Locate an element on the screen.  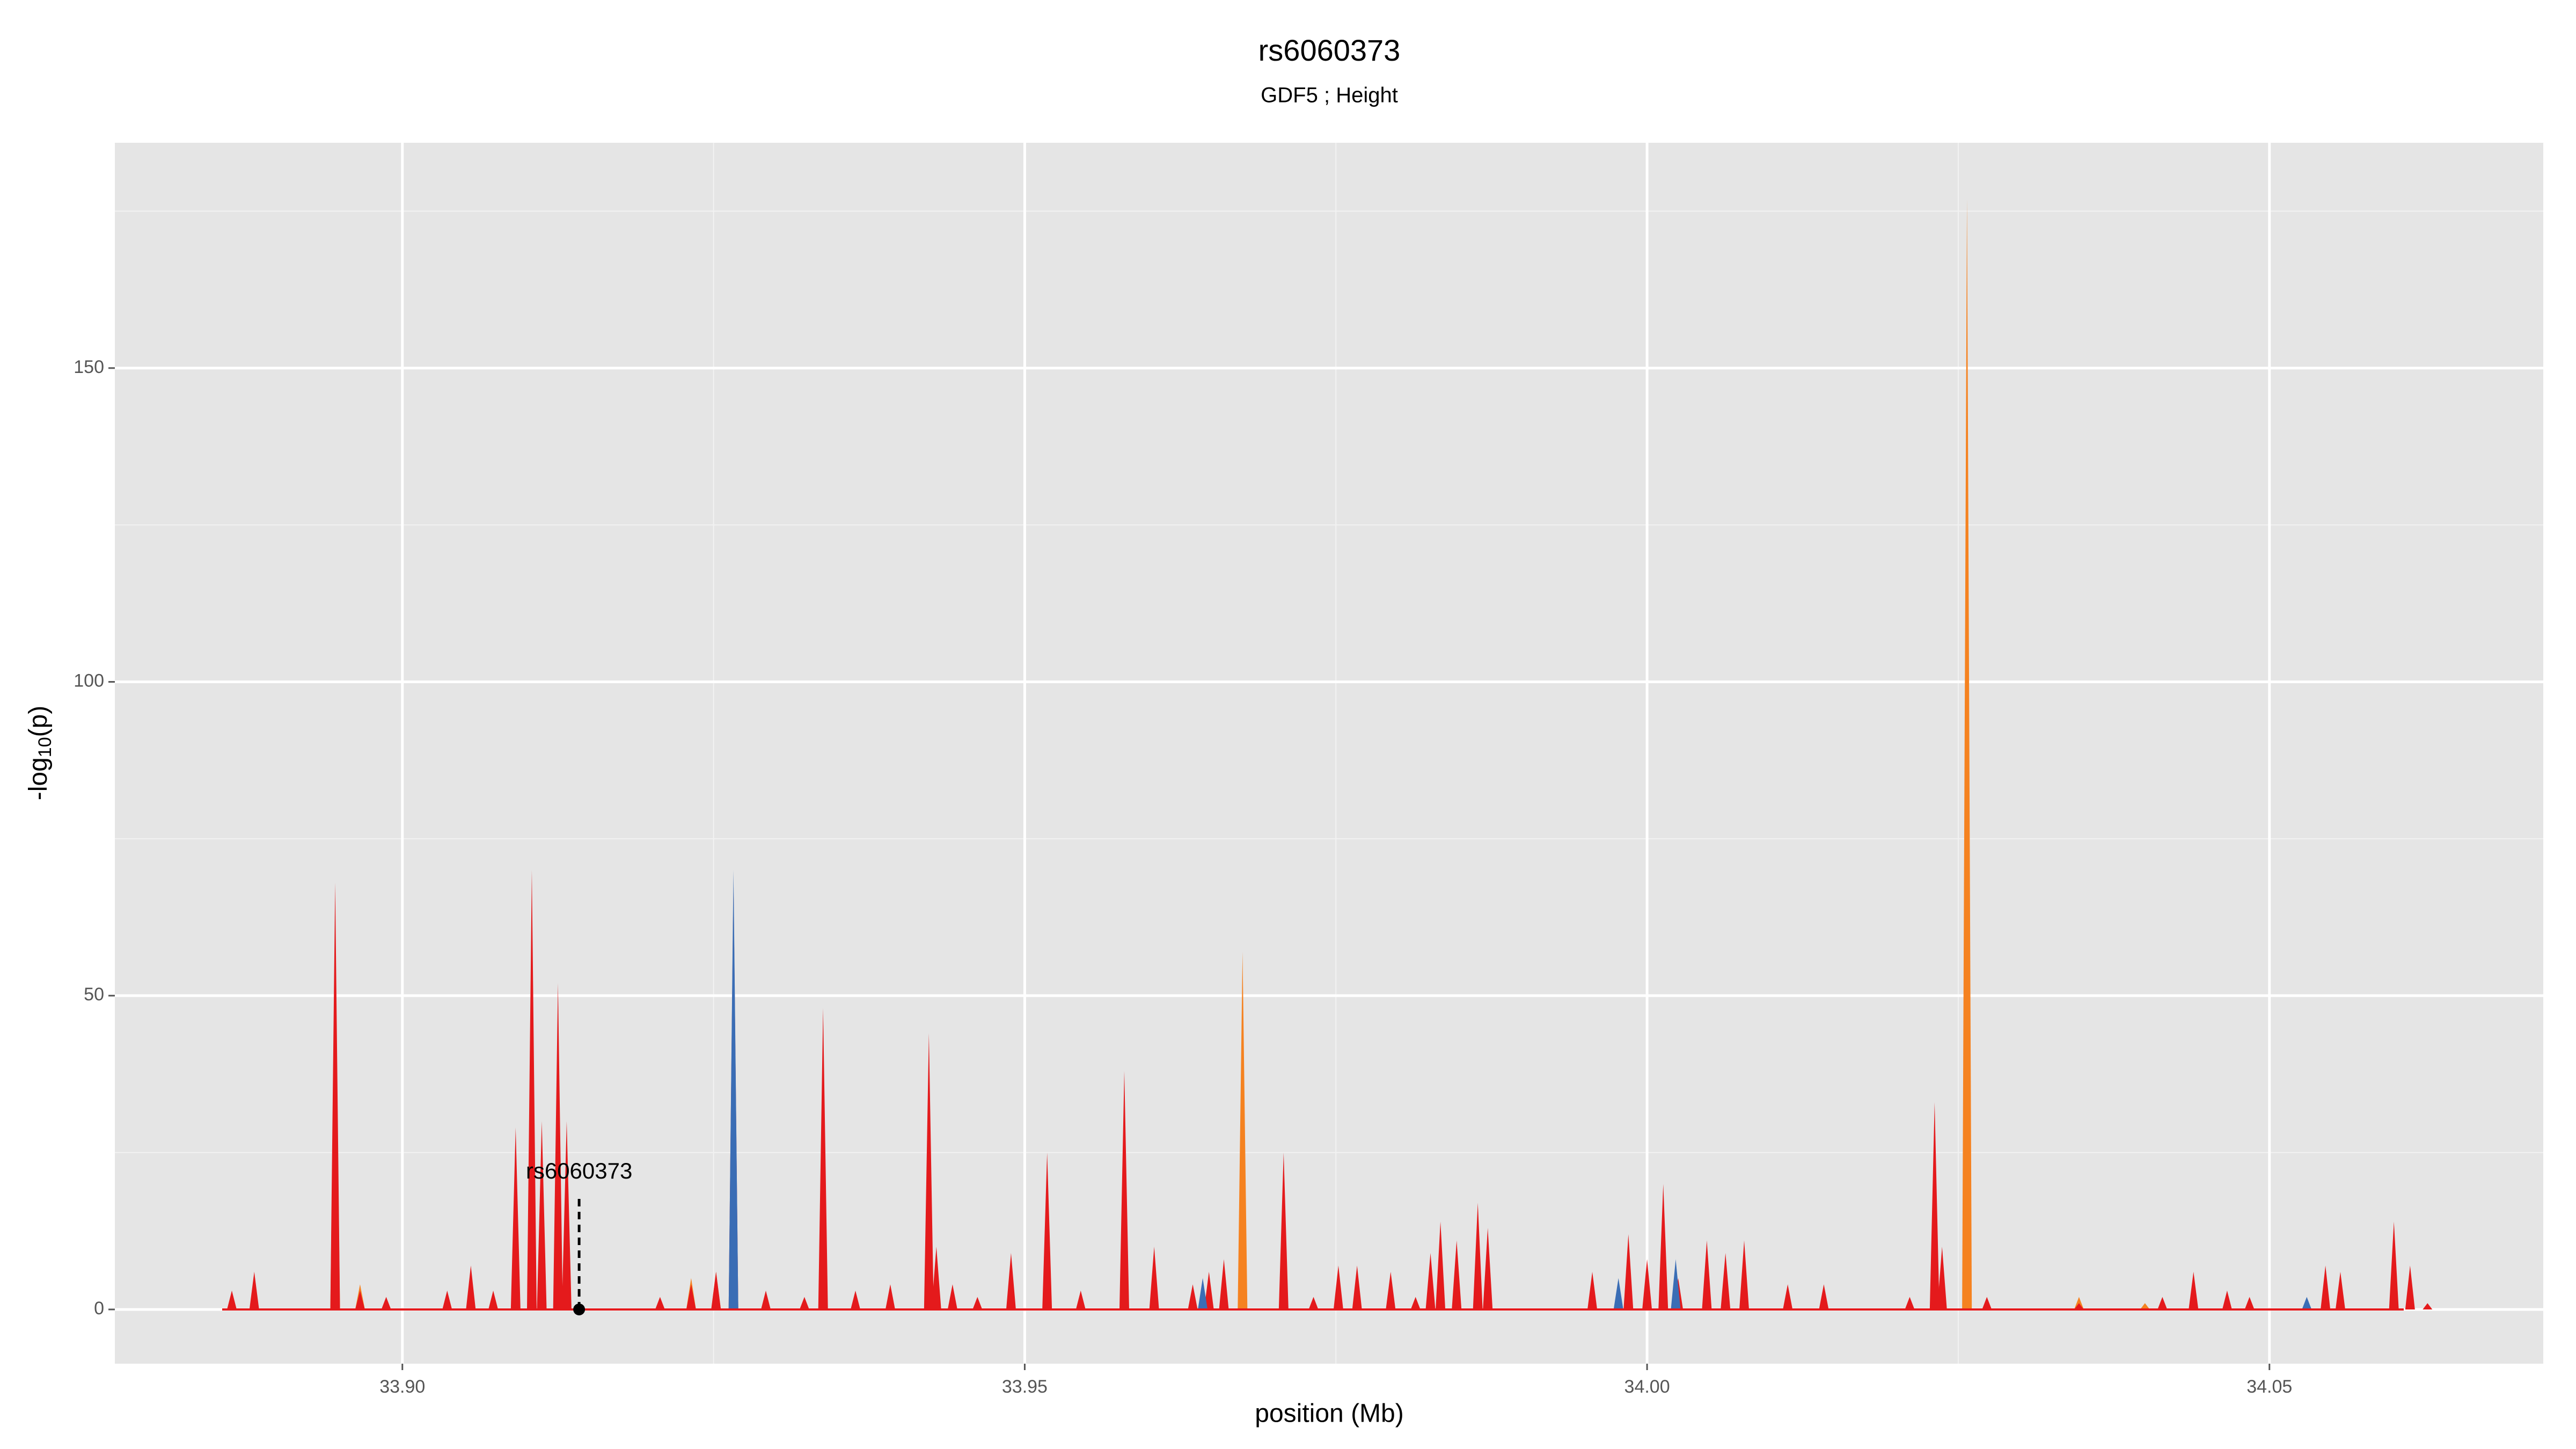
x-tick-label: 33.95 is located at coordinates (1025, 1387).